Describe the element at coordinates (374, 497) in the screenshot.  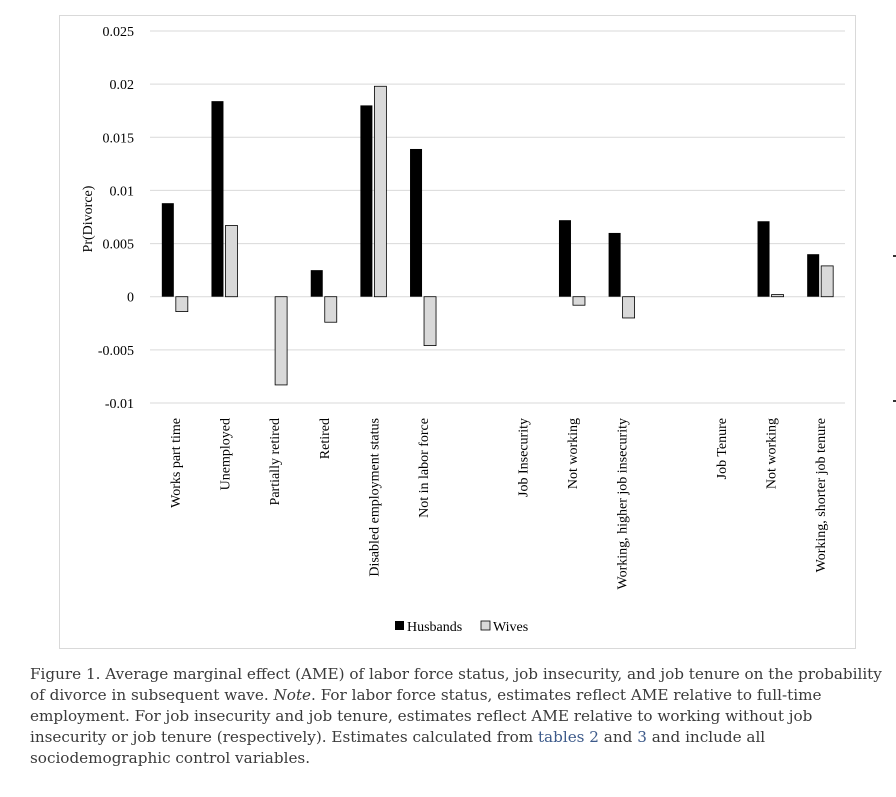
I see `category-label: Disabled employment status` at that location.